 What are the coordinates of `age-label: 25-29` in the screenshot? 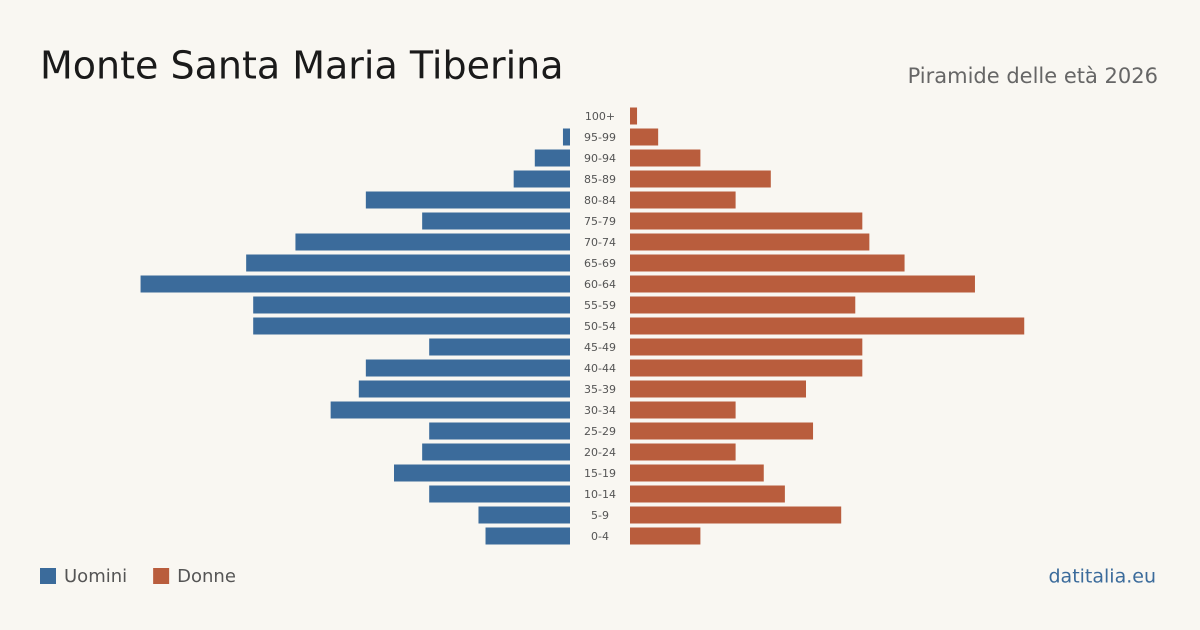 It's located at (600, 431).